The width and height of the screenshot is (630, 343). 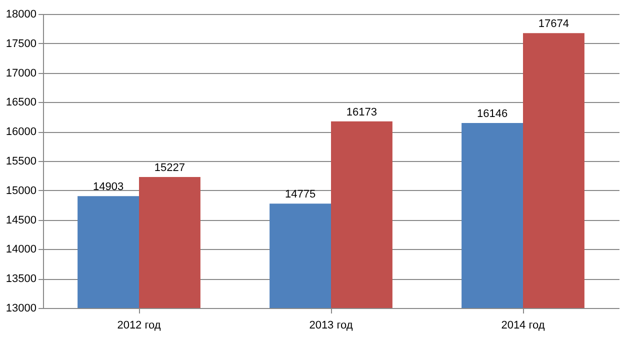 I want to click on y-tick-label: 14000, so click(x=21, y=250).